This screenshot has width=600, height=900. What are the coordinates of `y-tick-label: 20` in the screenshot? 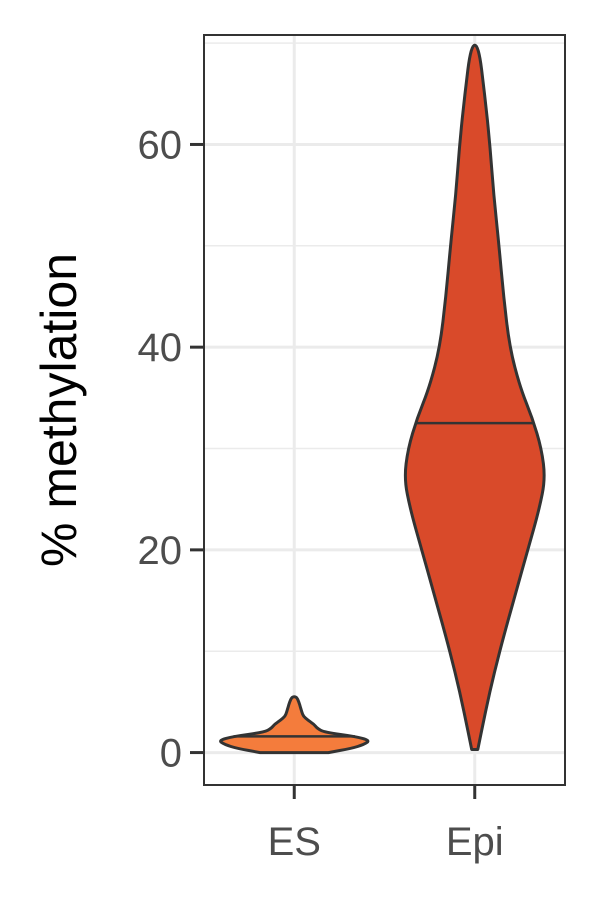 It's located at (160, 551).